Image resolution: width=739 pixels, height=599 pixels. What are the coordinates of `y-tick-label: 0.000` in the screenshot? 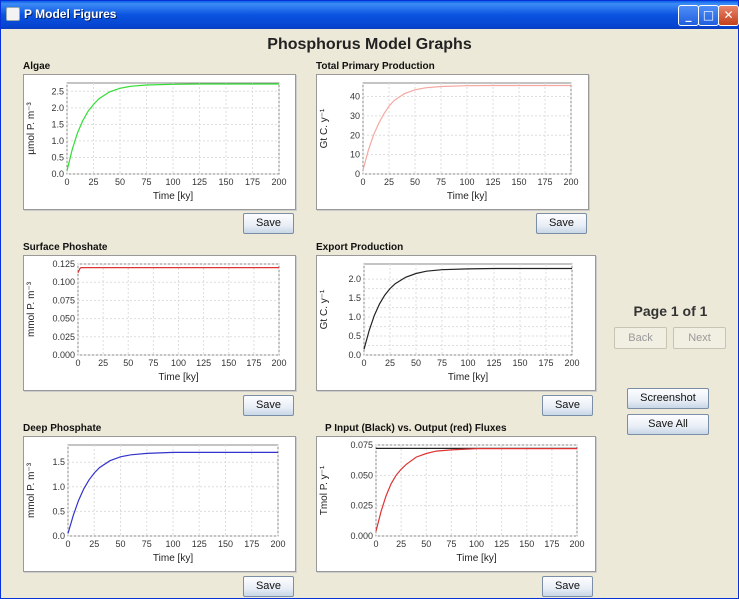 It's located at (63, 355).